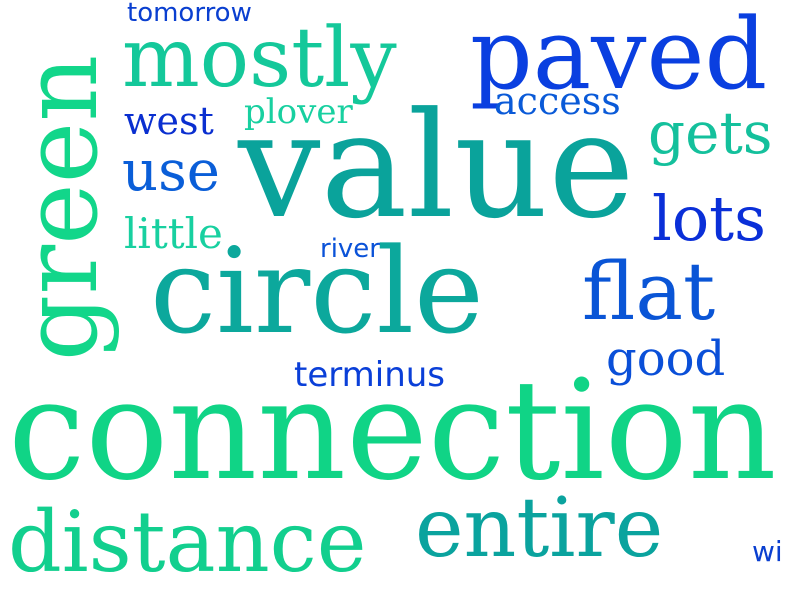 The height and width of the screenshot is (600, 800). I want to click on word-flat: flat, so click(649, 291).